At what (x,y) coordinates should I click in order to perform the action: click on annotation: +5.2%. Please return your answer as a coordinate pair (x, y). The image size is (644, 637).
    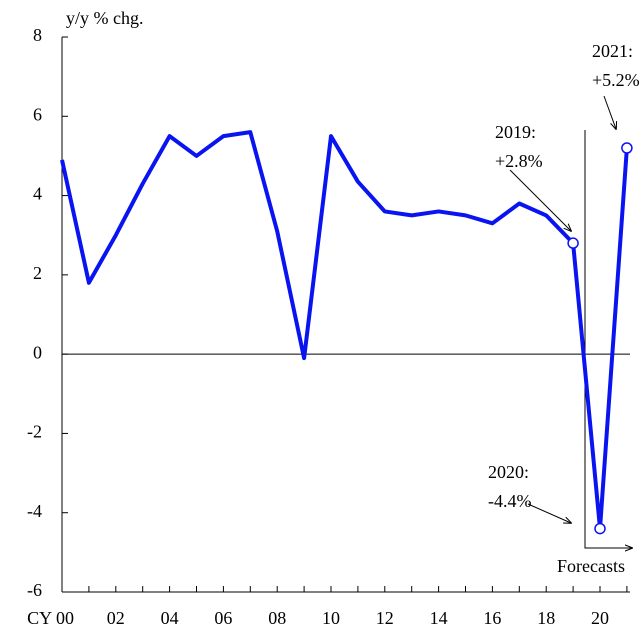
    Looking at the image, I should click on (616, 80).